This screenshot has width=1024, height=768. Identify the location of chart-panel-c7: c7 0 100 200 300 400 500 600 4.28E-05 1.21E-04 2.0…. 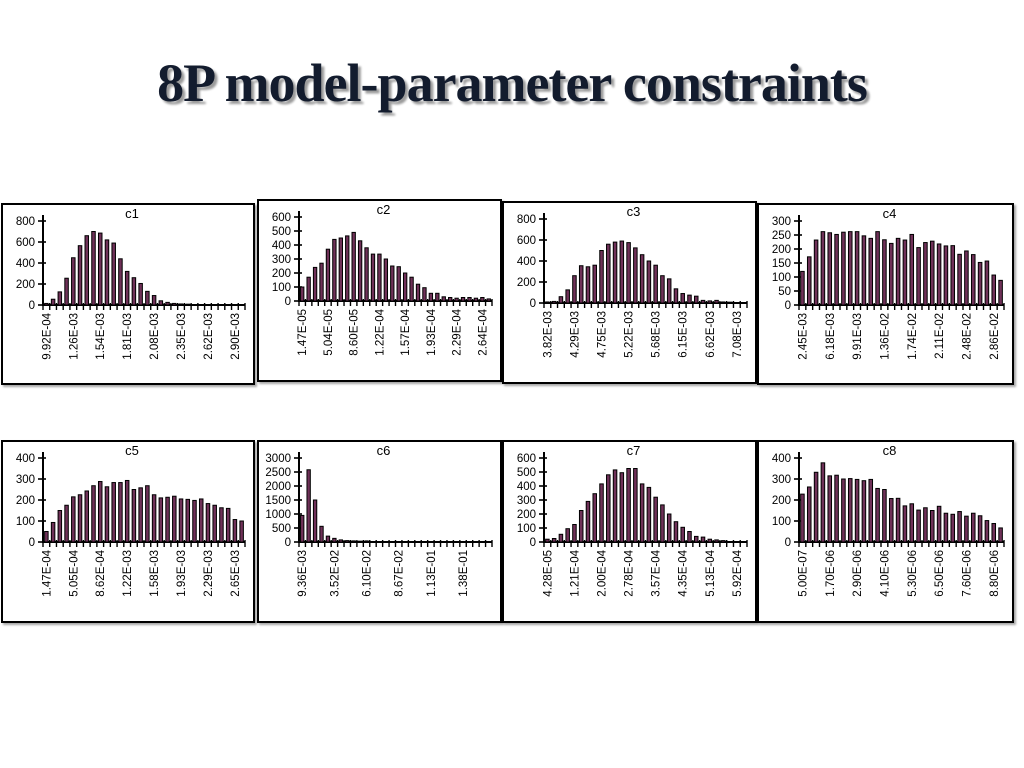
(629, 531).